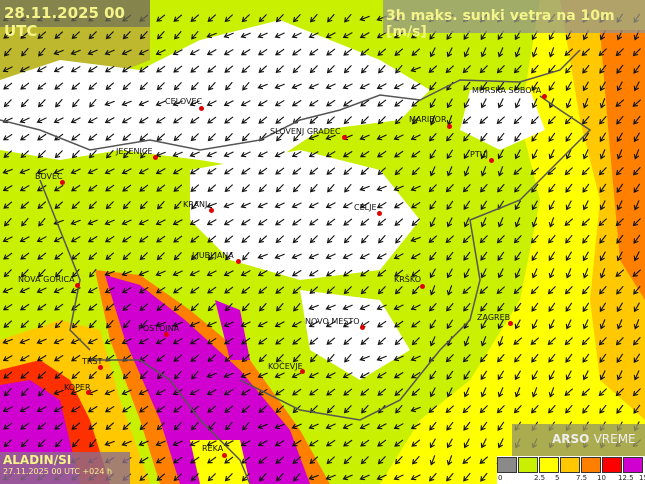 The height and width of the screenshot is (484, 645). Describe the element at coordinates (159, 328) in the screenshot. I see `city-label: POSTOJNA` at that location.